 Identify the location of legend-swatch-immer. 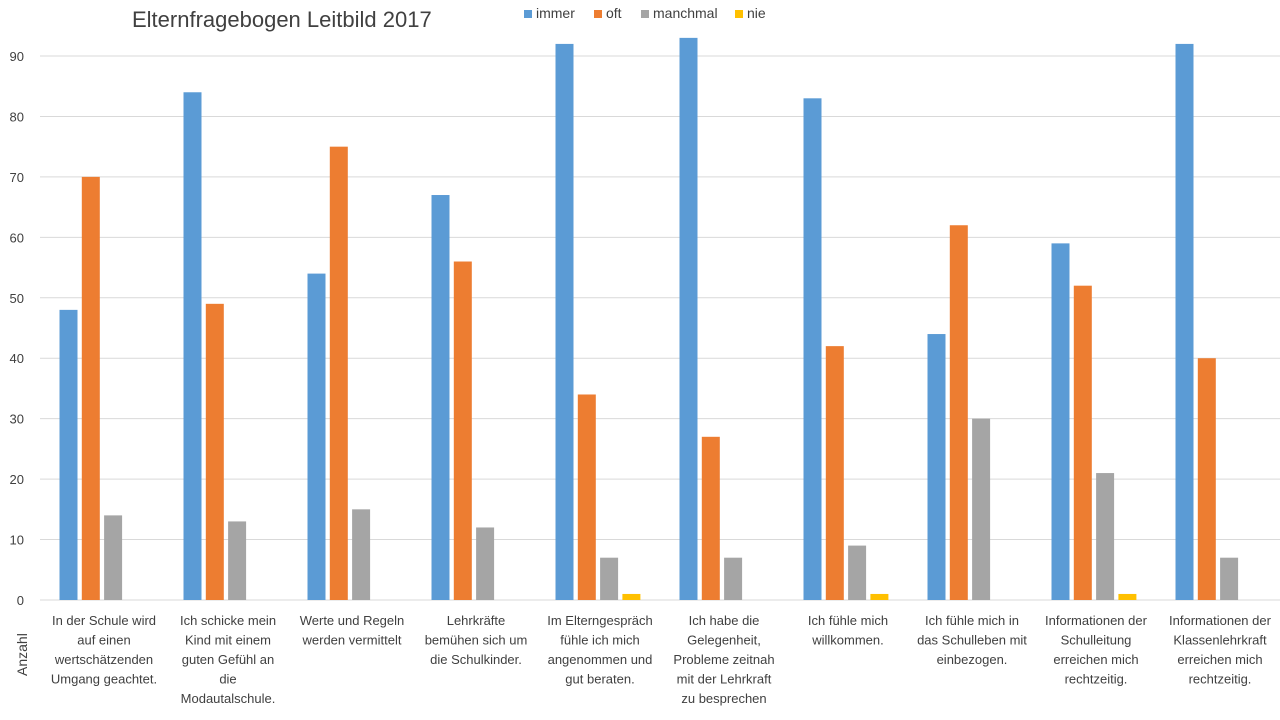
(528, 14).